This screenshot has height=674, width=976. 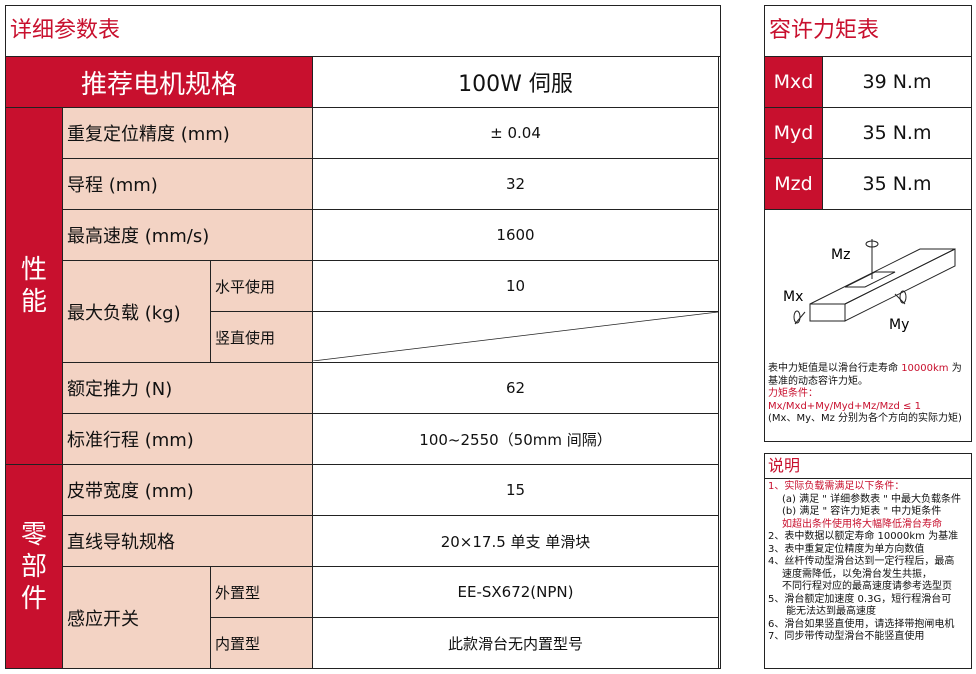 What do you see at coordinates (187, 133) in the screenshot?
I see `row-label: 重复定位精度 (mm)` at bounding box center [187, 133].